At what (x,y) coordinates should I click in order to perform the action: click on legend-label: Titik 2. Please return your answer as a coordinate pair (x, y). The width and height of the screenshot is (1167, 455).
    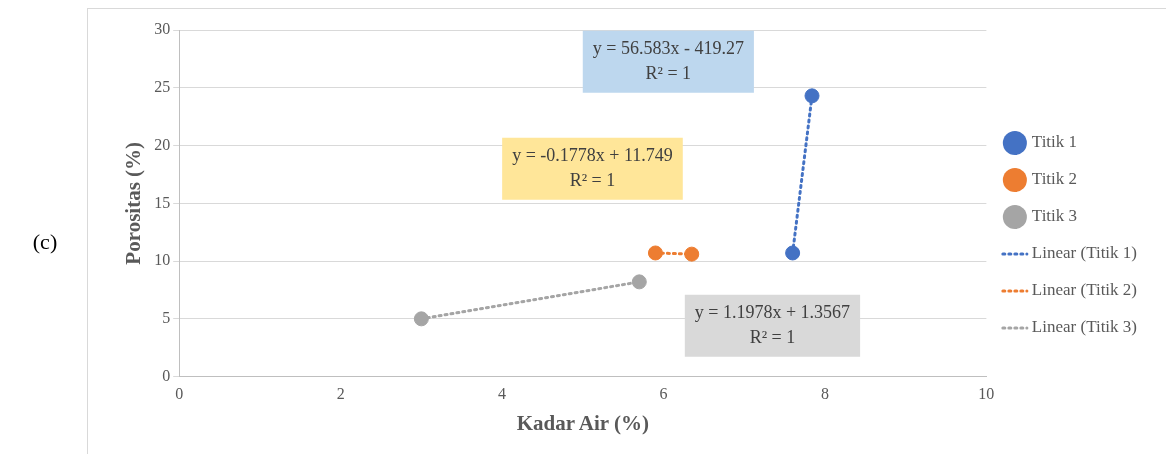
    Looking at the image, I should click on (1054, 179).